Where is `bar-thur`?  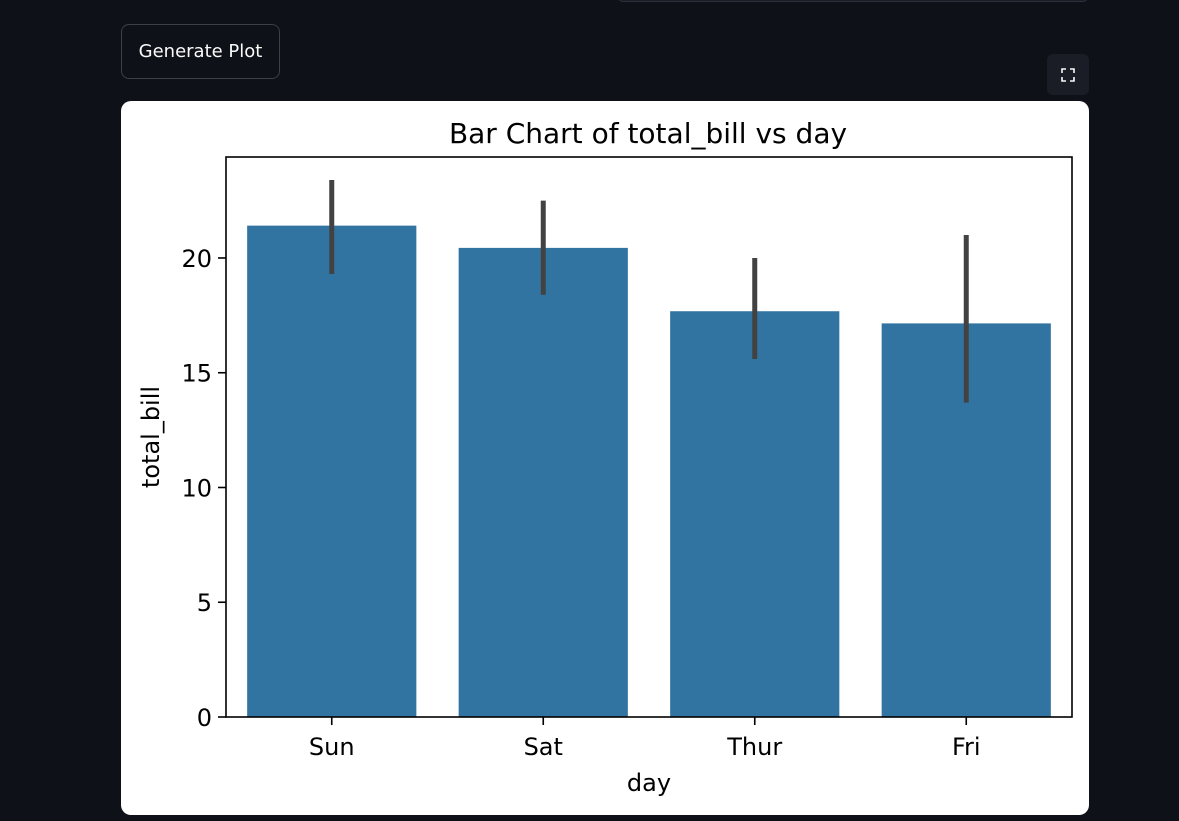 bar-thur is located at coordinates (754, 514).